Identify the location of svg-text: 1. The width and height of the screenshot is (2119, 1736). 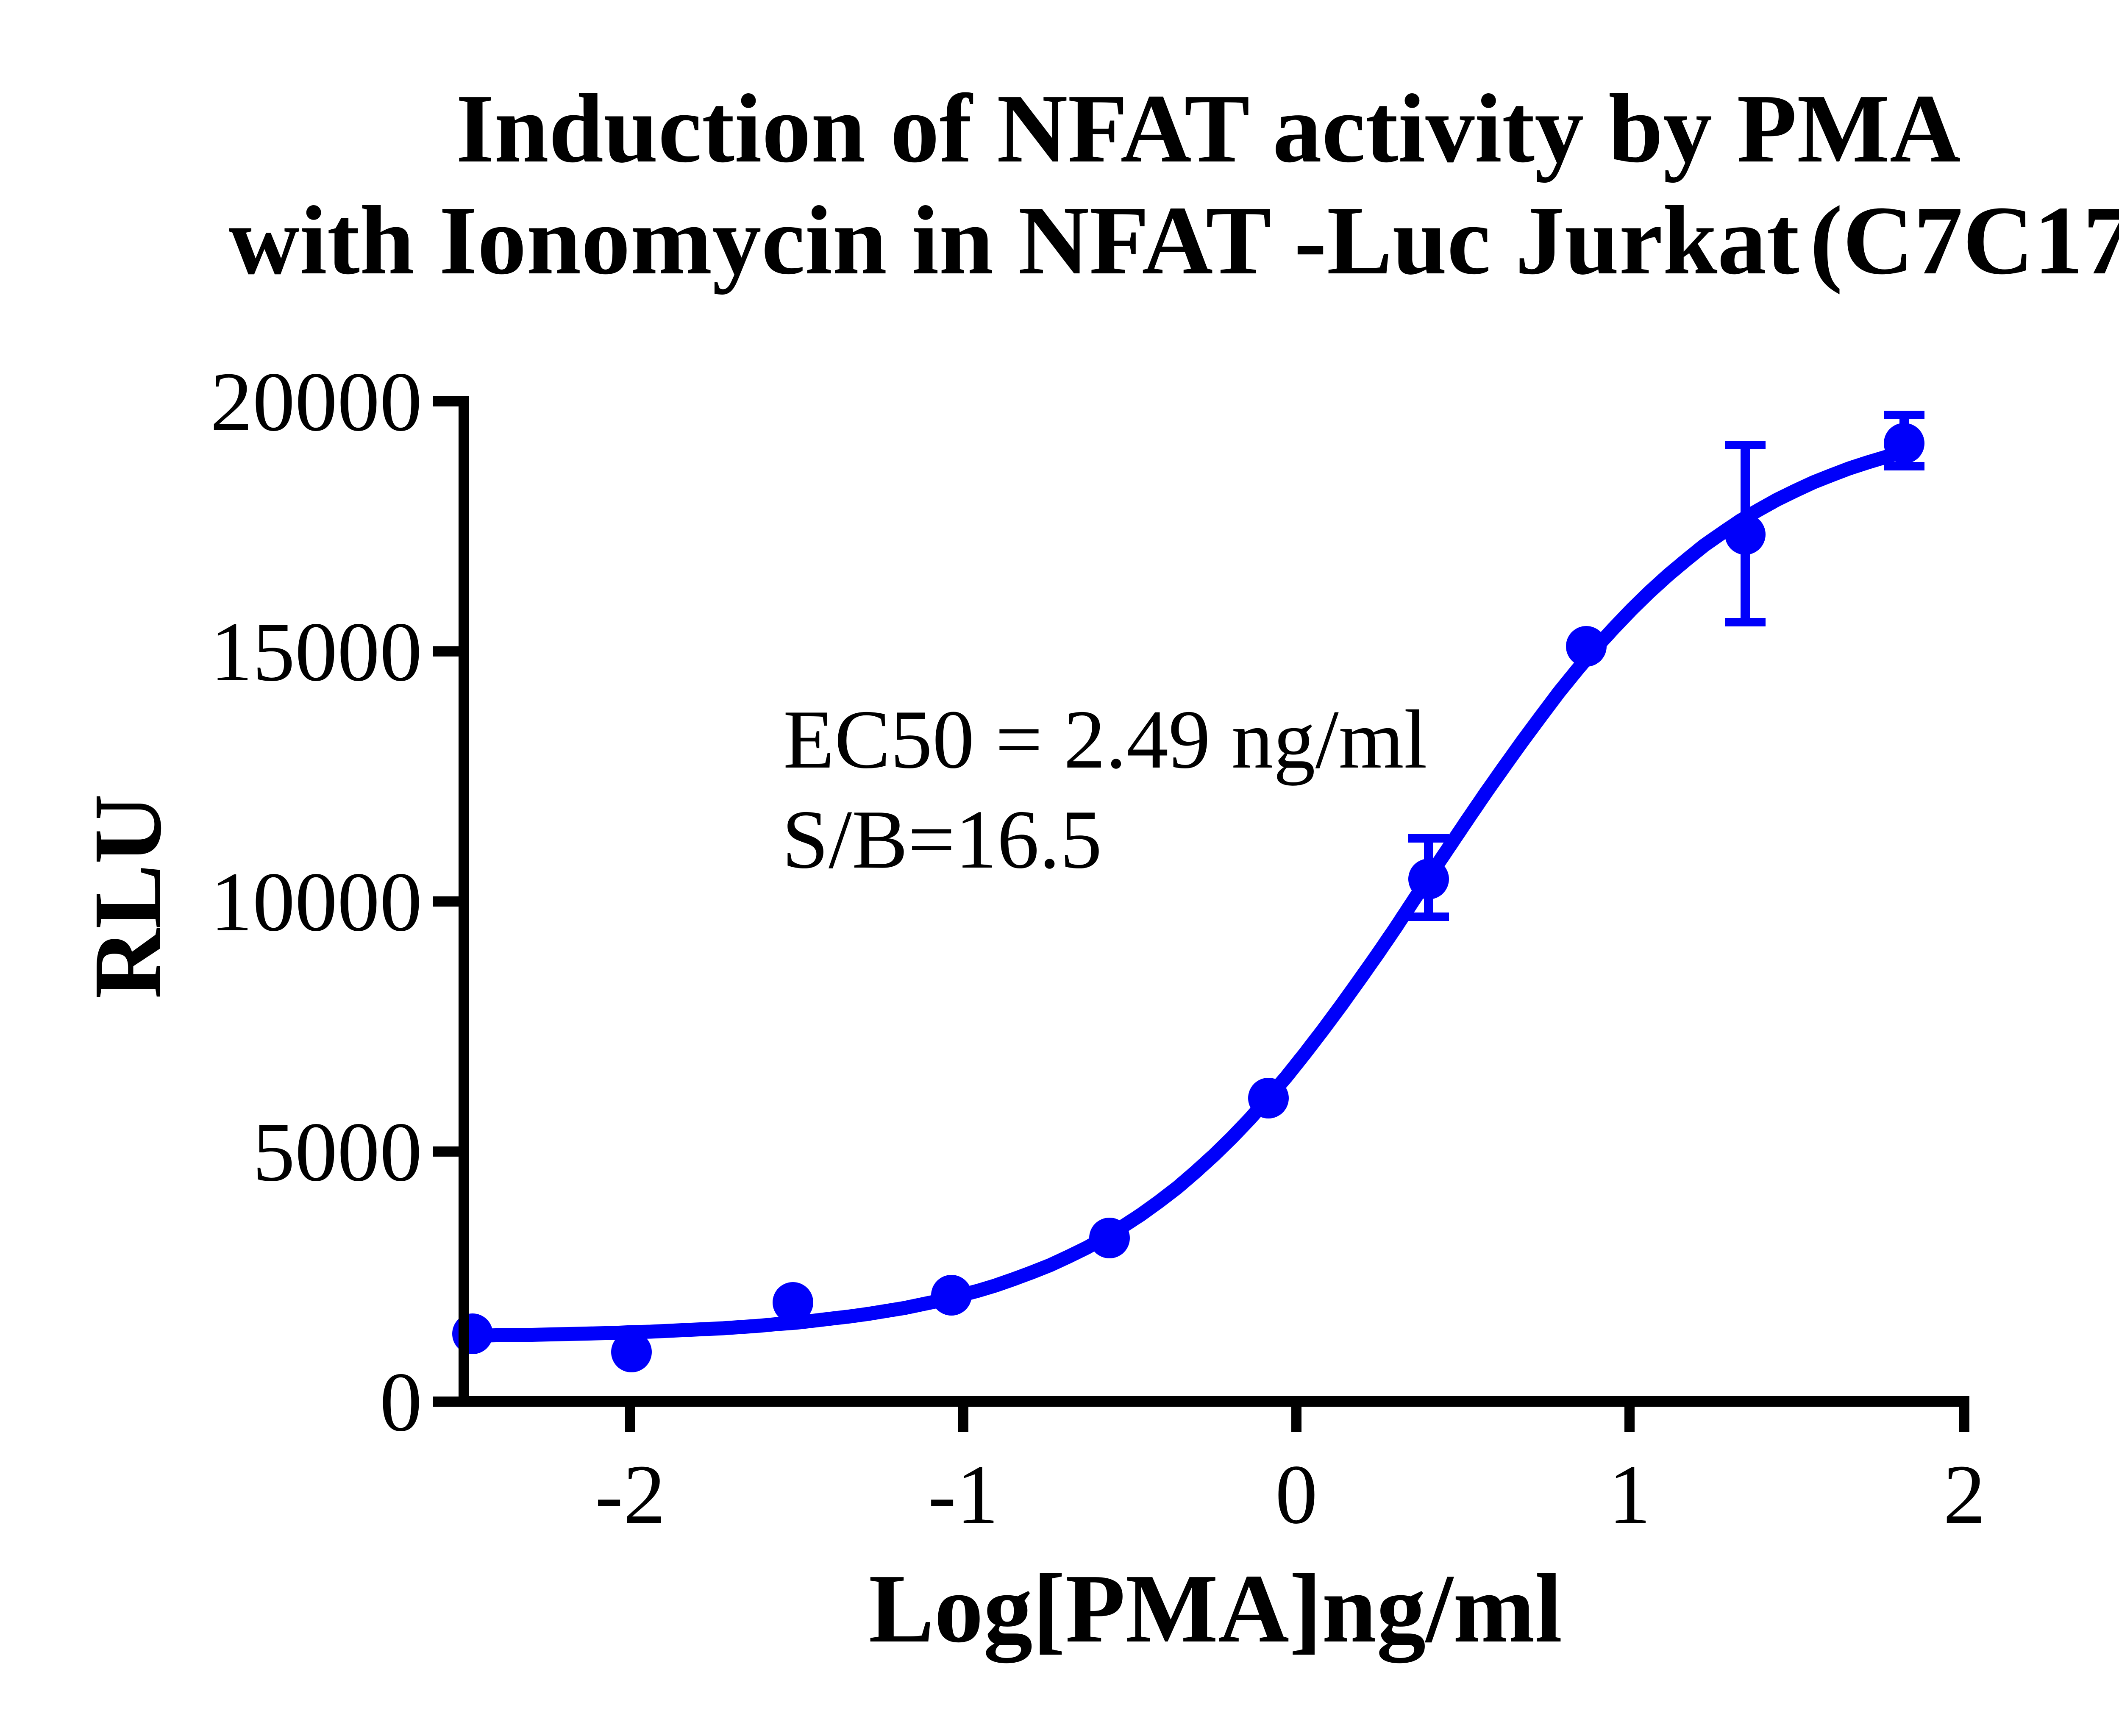
(1630, 1494).